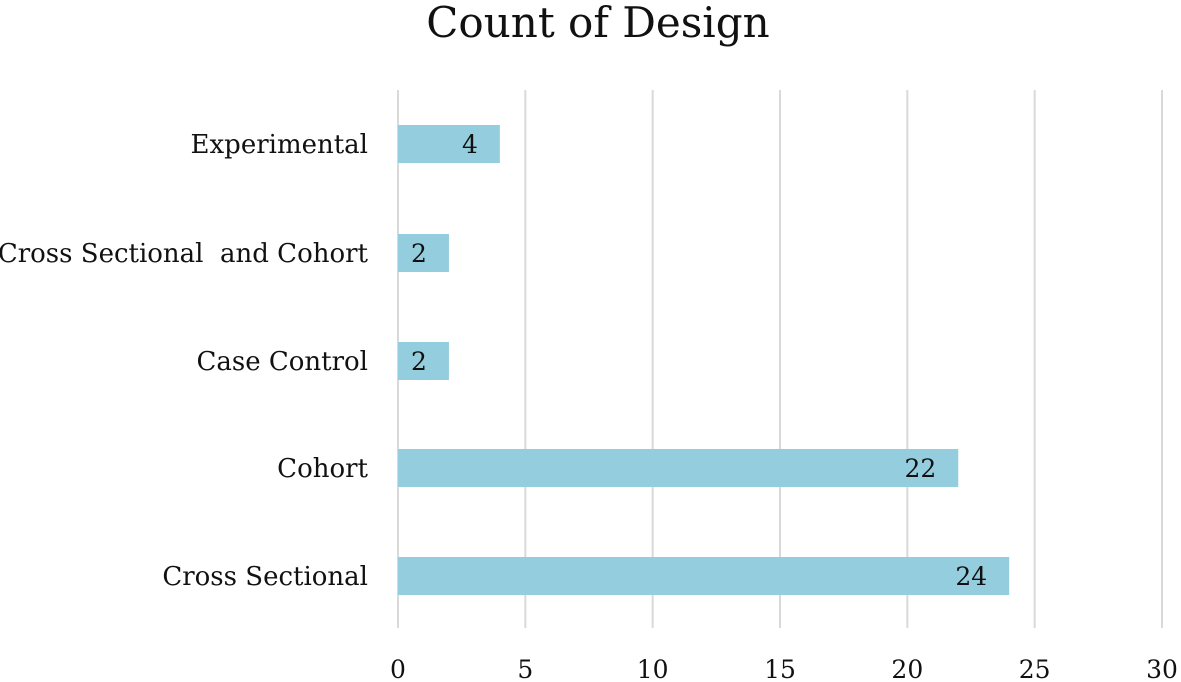 The width and height of the screenshot is (1181, 682). Describe the element at coordinates (470, 144) in the screenshot. I see `data-label: 4` at that location.